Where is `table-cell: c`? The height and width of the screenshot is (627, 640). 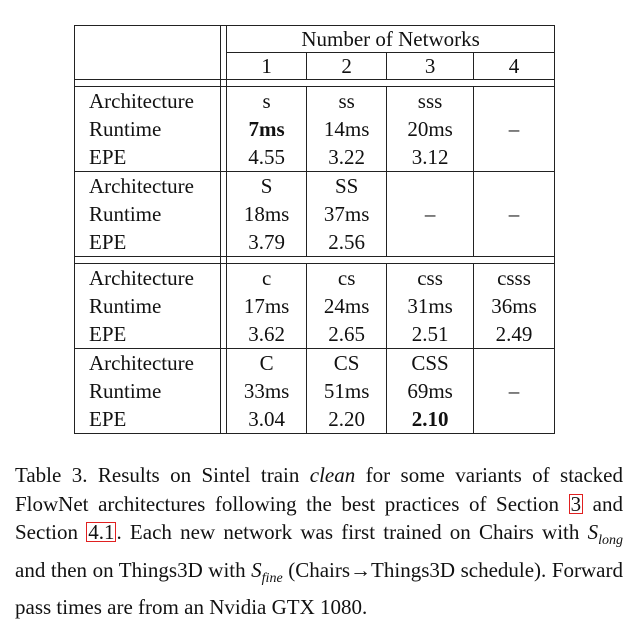
table-cell: c is located at coordinates (266, 278).